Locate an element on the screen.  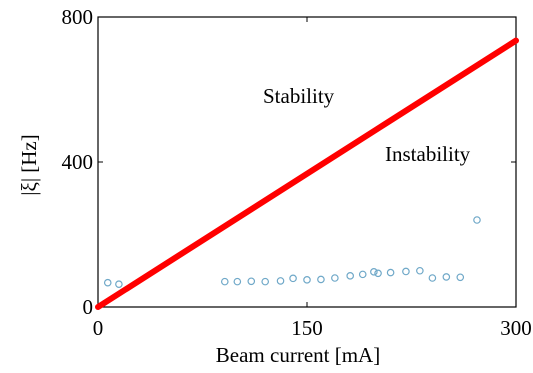
y-tick-label: 800 is located at coordinates (78, 17).